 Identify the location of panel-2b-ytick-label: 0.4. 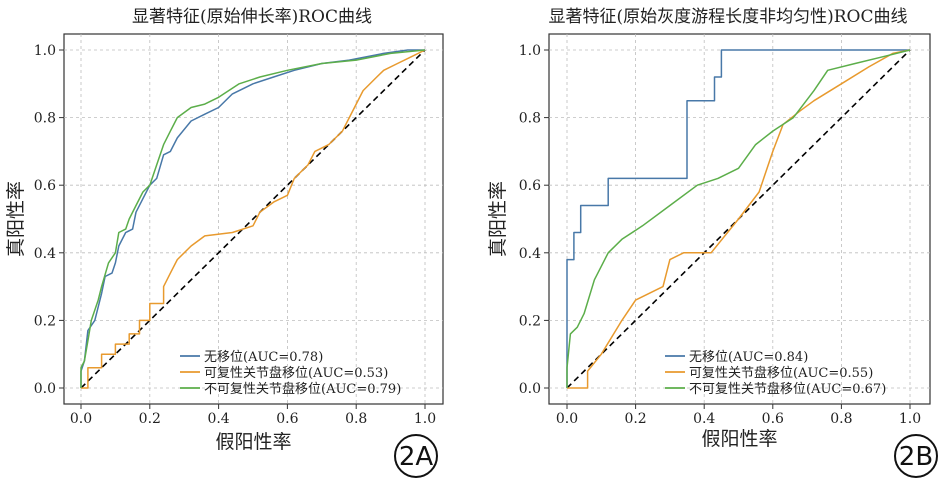
(530, 254).